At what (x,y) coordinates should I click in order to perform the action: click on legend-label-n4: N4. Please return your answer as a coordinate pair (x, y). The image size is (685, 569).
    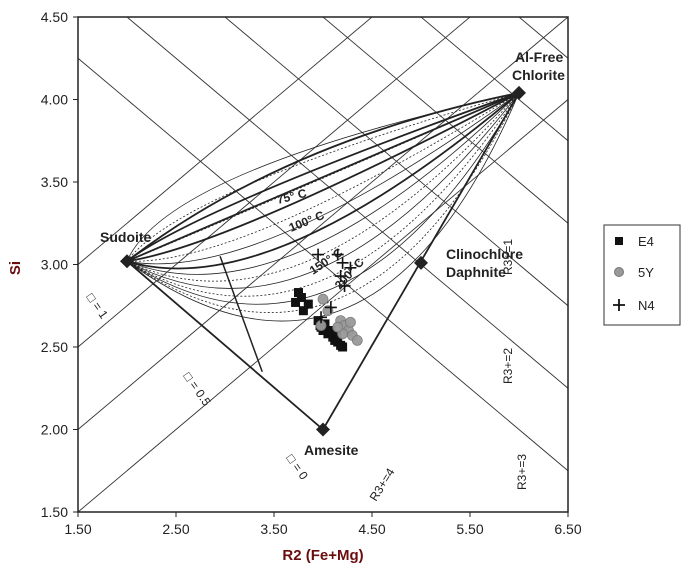
    Looking at the image, I should click on (646, 305).